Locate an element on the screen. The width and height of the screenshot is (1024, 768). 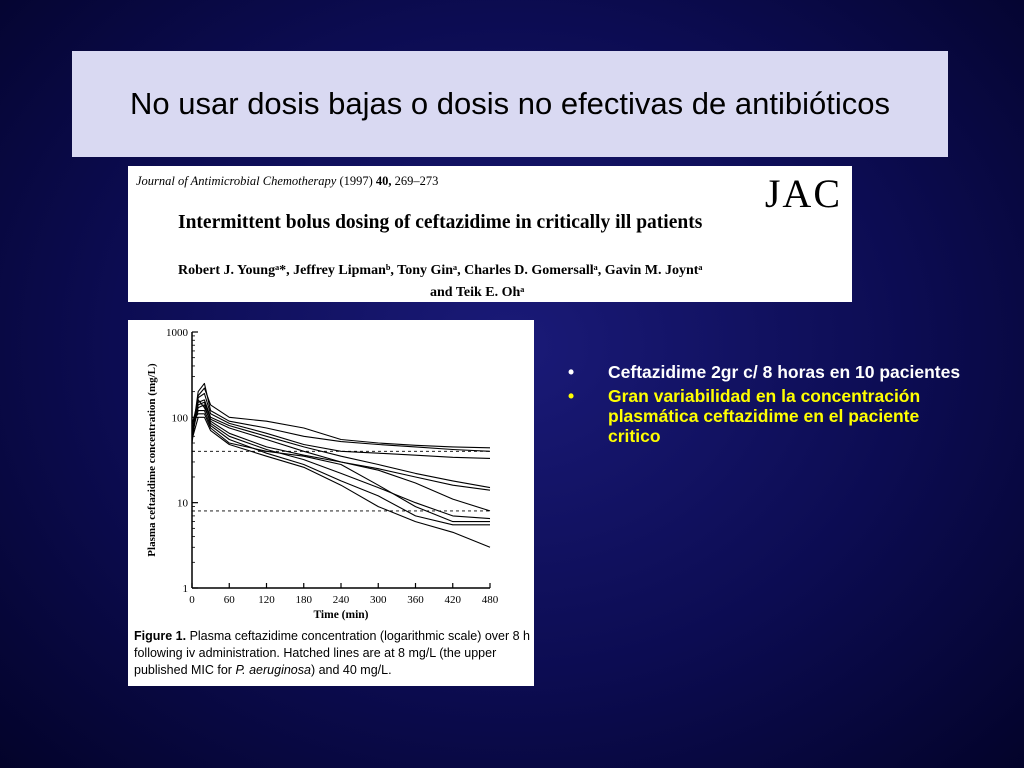
x-tick-label: 420 is located at coordinates (453, 600).